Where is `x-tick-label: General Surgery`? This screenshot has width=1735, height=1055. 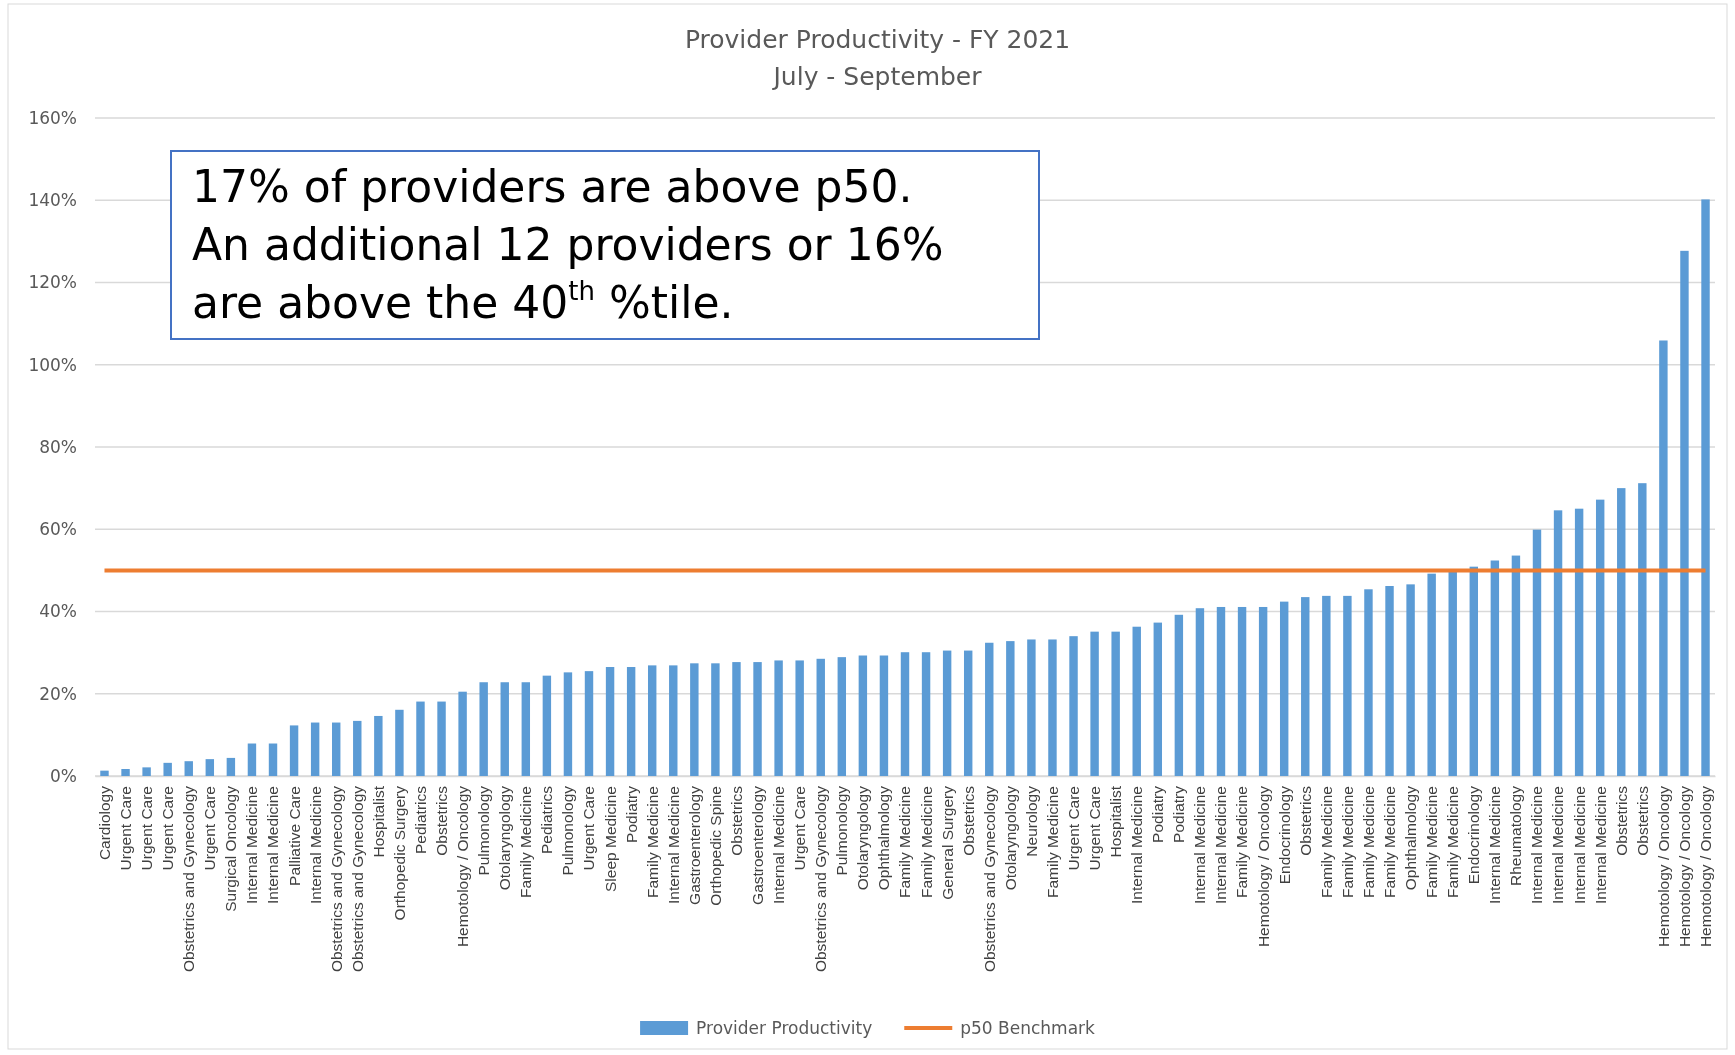 x-tick-label: General Surgery is located at coordinates (947, 842).